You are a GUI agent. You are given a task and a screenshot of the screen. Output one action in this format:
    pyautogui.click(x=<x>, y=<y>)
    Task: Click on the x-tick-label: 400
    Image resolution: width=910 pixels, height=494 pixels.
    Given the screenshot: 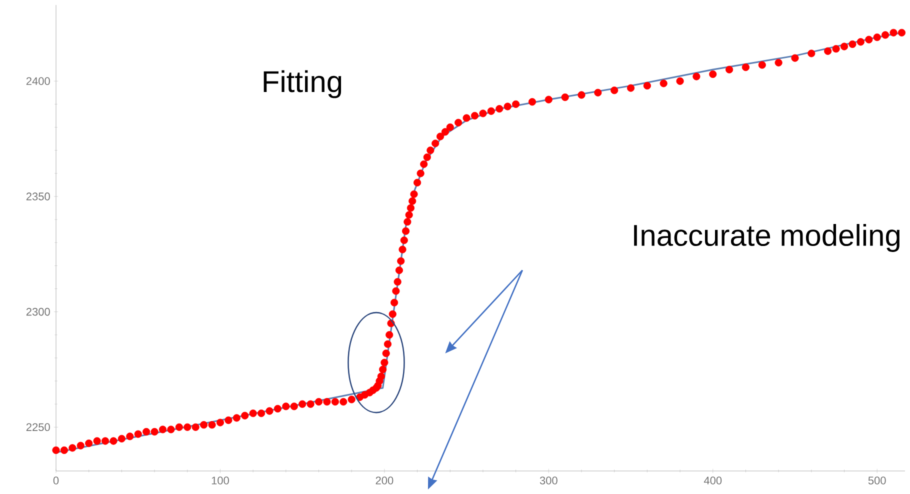 What is the action you would take?
    pyautogui.click(x=713, y=480)
    